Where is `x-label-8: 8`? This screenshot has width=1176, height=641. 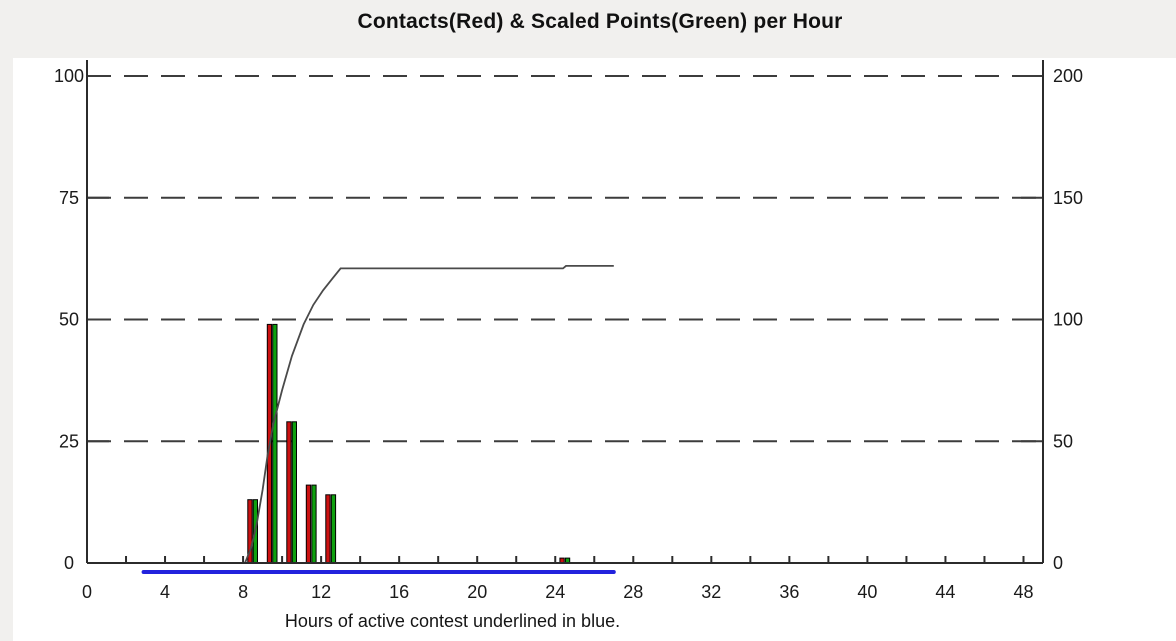
x-label-8: 8 is located at coordinates (243, 592).